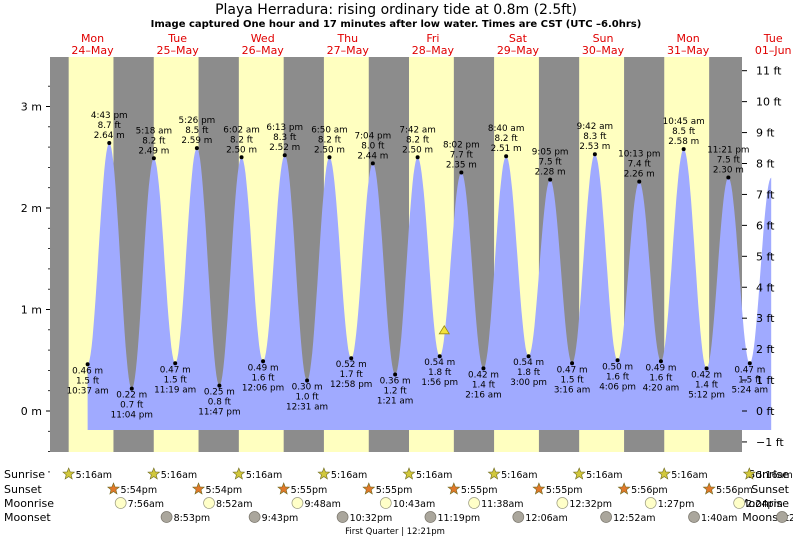 The height and width of the screenshot is (538, 793). I want to click on tide-label: 2.26 m, so click(639, 175).